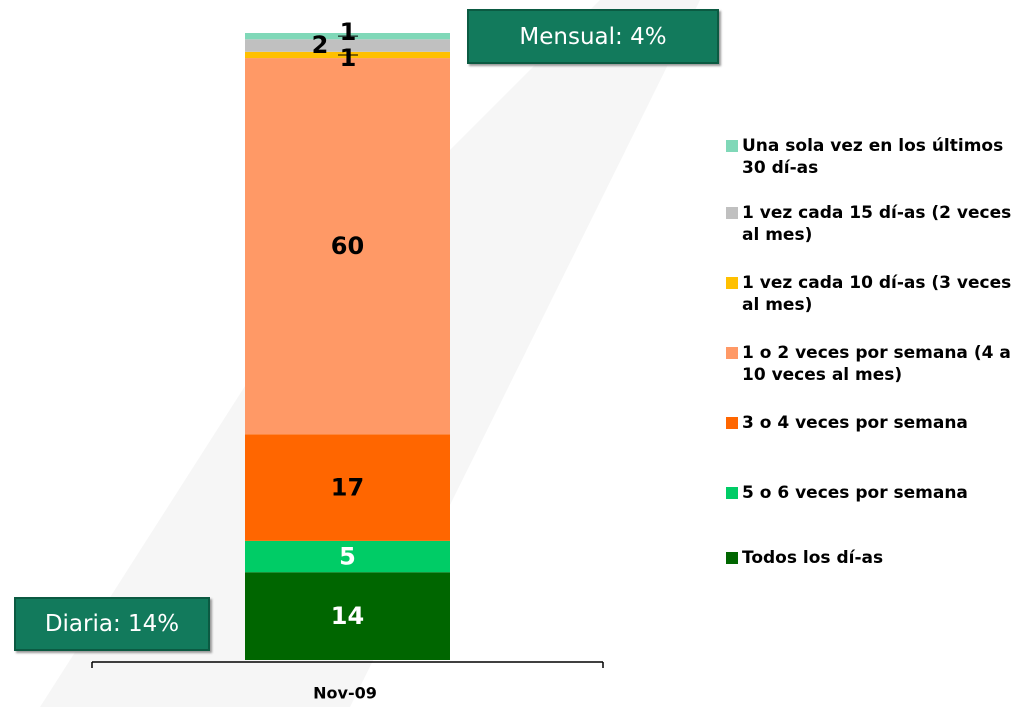  I want to click on legend-item: Una sola vez en los últimos 30 dí-as, so click(875, 157).